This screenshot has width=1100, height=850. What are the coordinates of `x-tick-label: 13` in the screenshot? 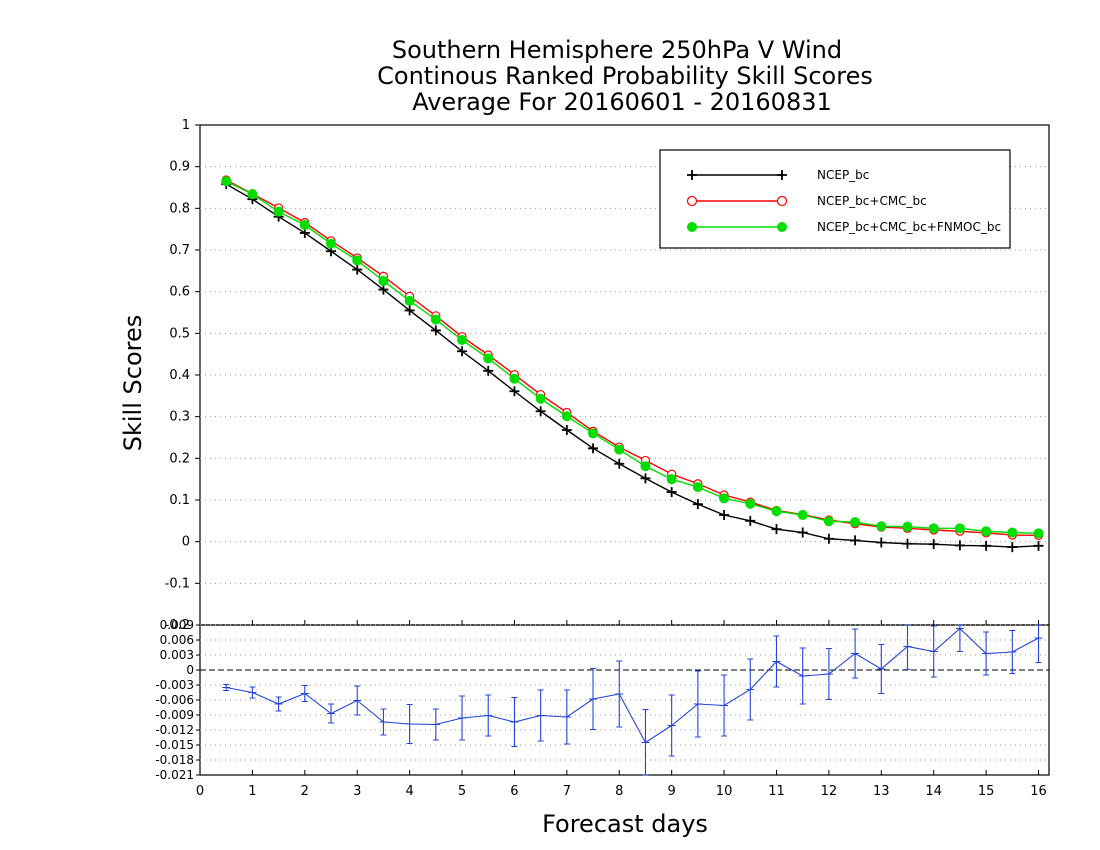 It's located at (881, 791).